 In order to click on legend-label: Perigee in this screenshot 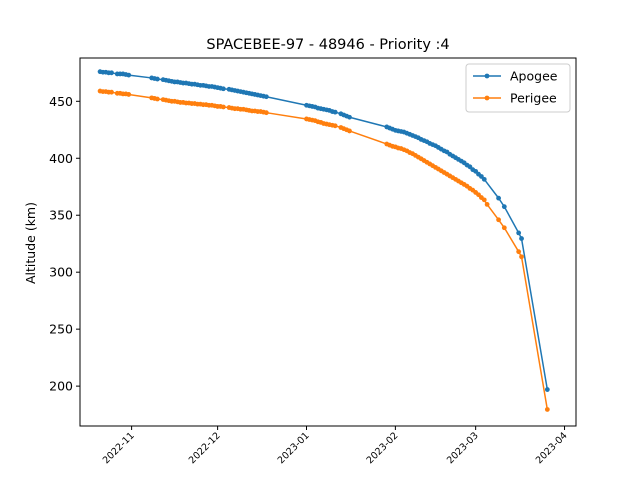, I will do `click(533, 98)`.